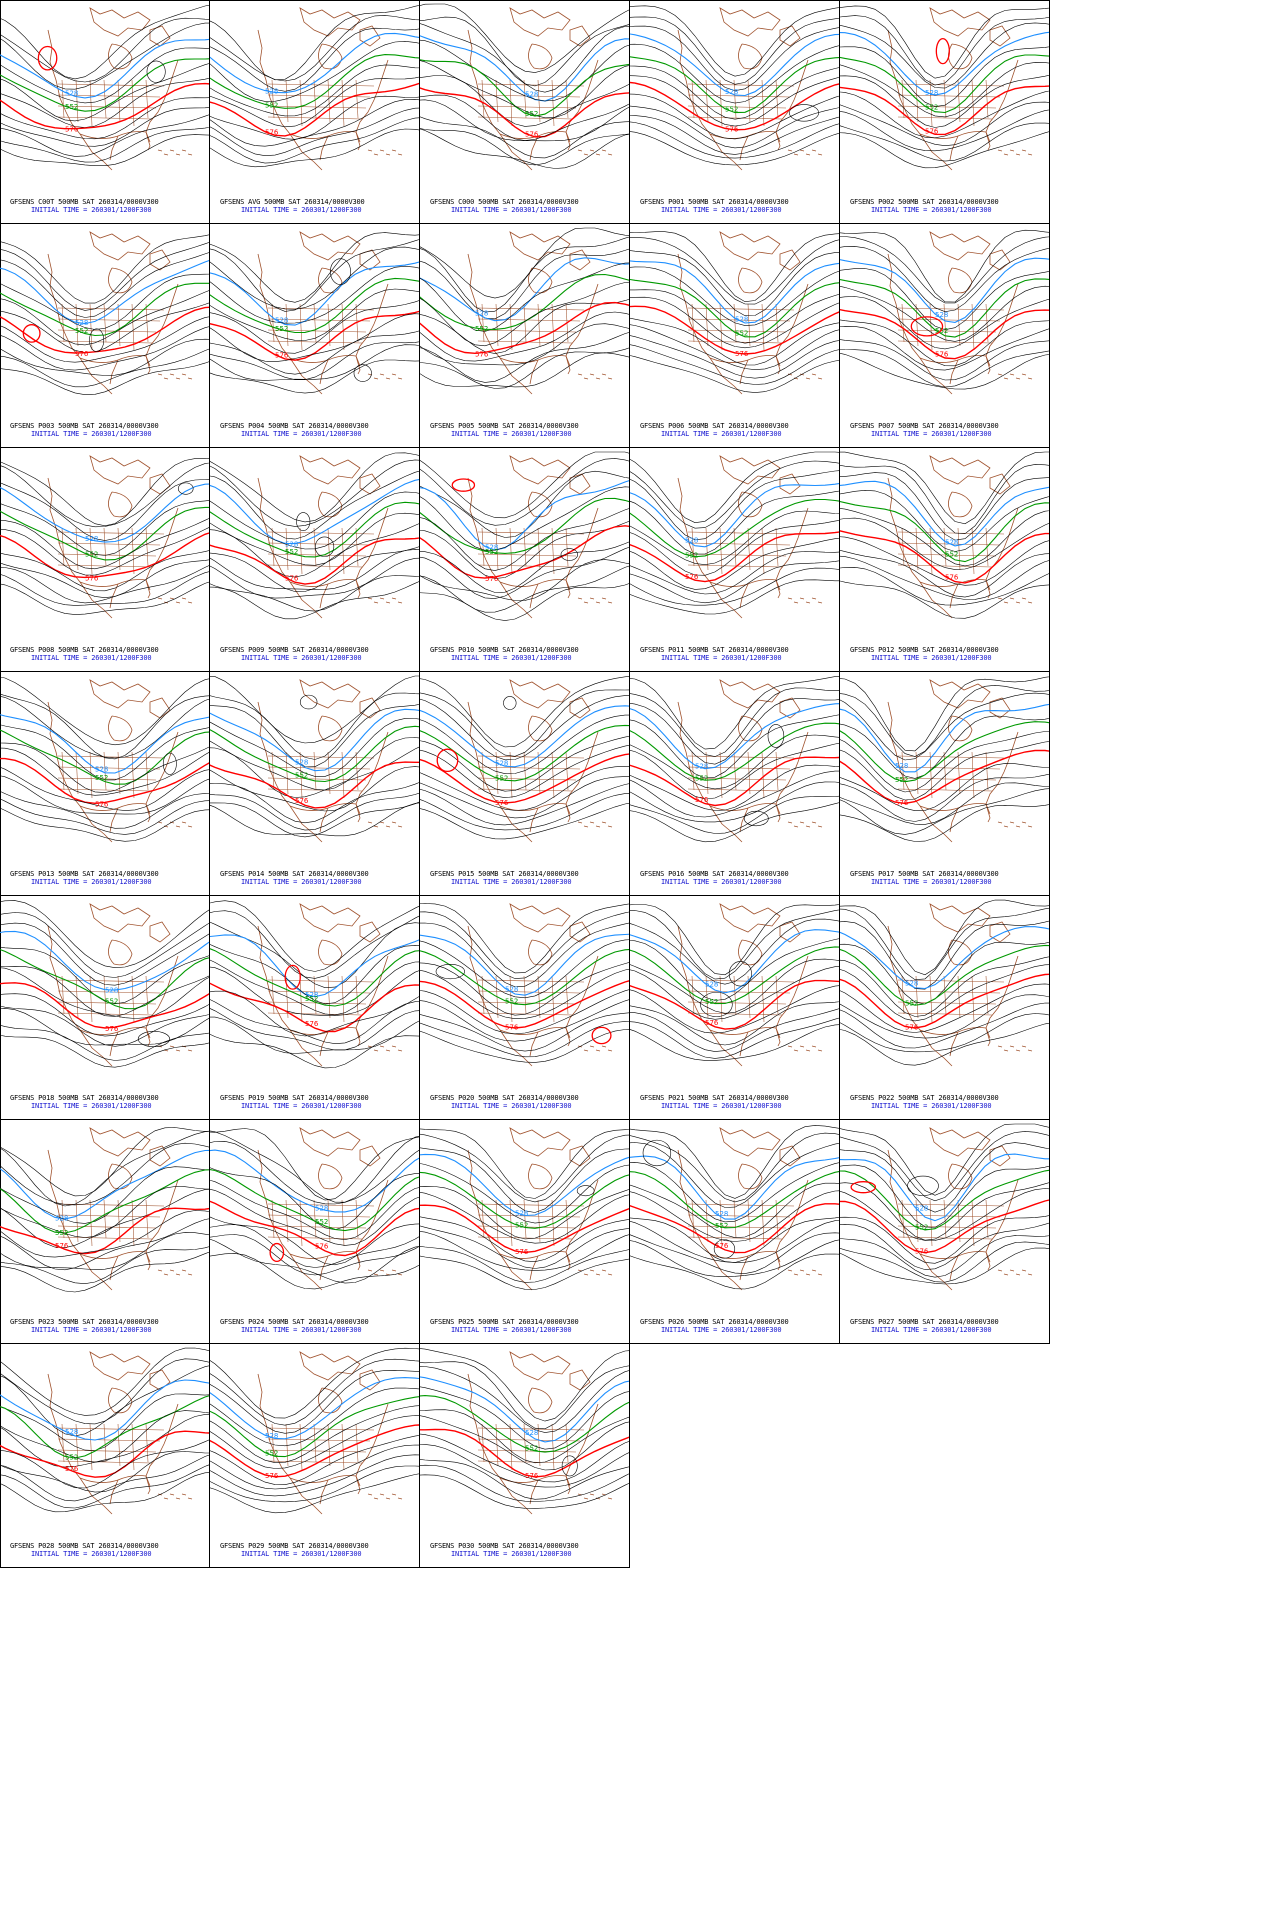 The image size is (1280, 1911). I want to click on hudson-bay, so click(120, 952).